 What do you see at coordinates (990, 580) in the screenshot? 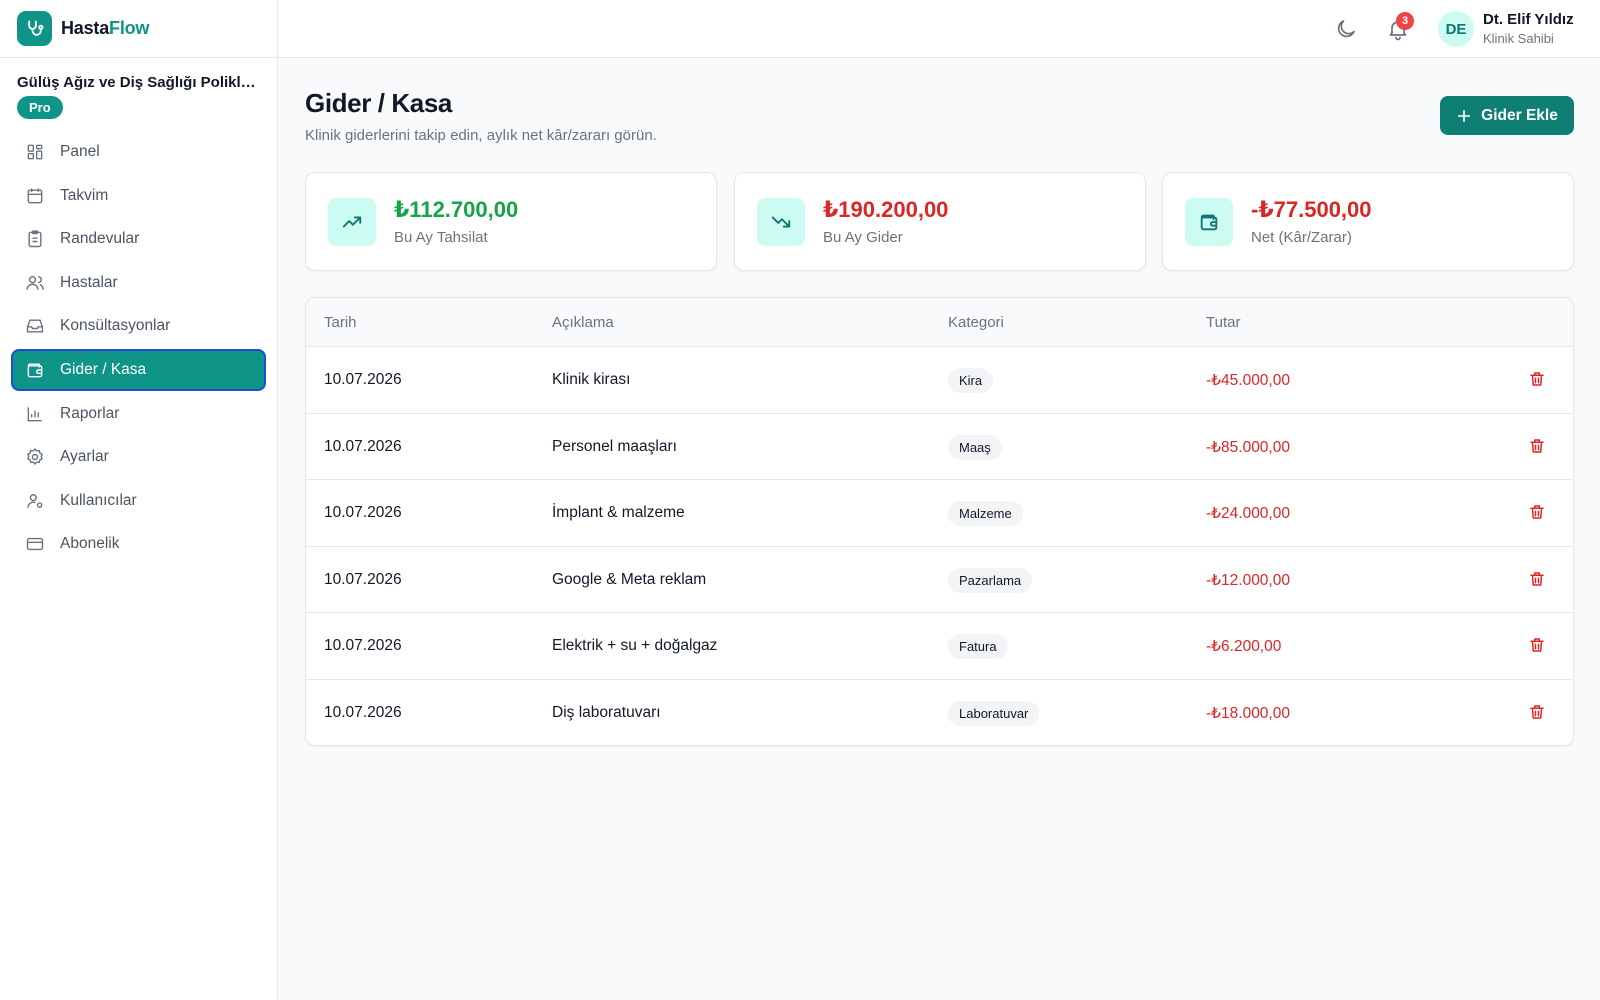
I see `category-badge: Pazarlama` at bounding box center [990, 580].